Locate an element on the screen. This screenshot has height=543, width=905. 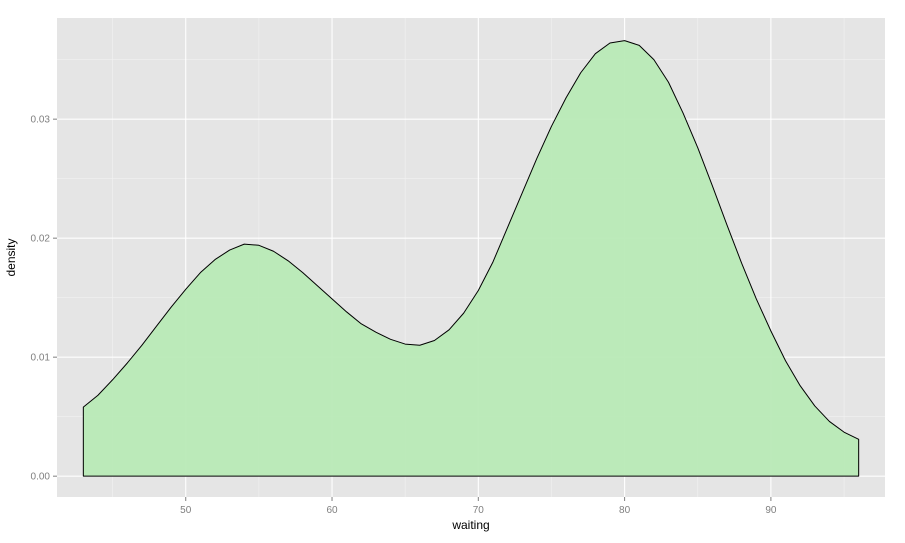
y-tick-label: 0.02 is located at coordinates (41, 239).